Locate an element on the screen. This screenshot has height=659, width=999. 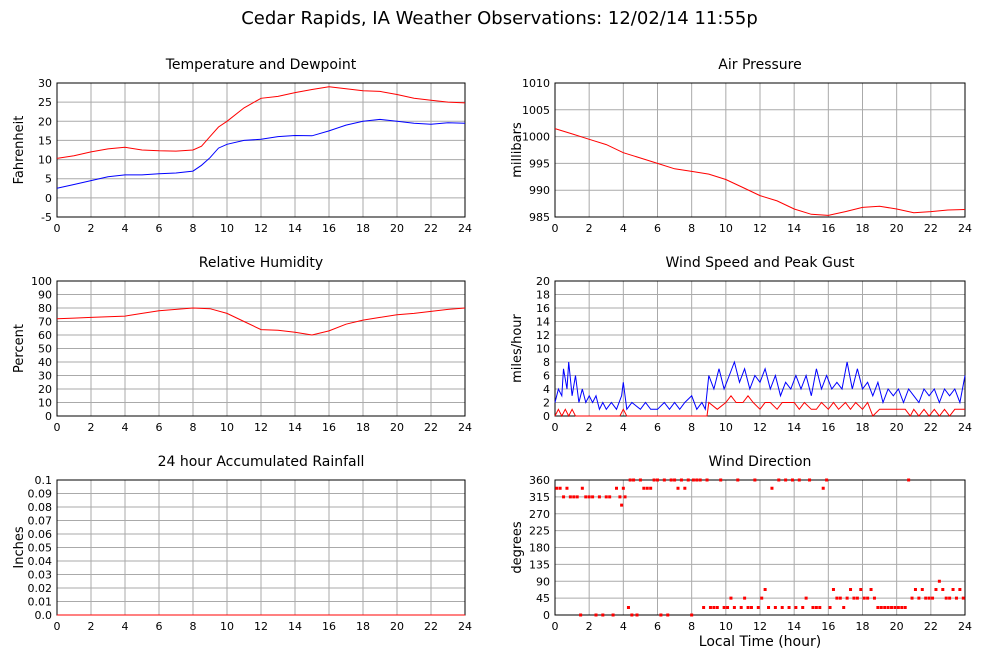
chart-title: Wind Speed and Peak Gust is located at coordinates (760, 263).